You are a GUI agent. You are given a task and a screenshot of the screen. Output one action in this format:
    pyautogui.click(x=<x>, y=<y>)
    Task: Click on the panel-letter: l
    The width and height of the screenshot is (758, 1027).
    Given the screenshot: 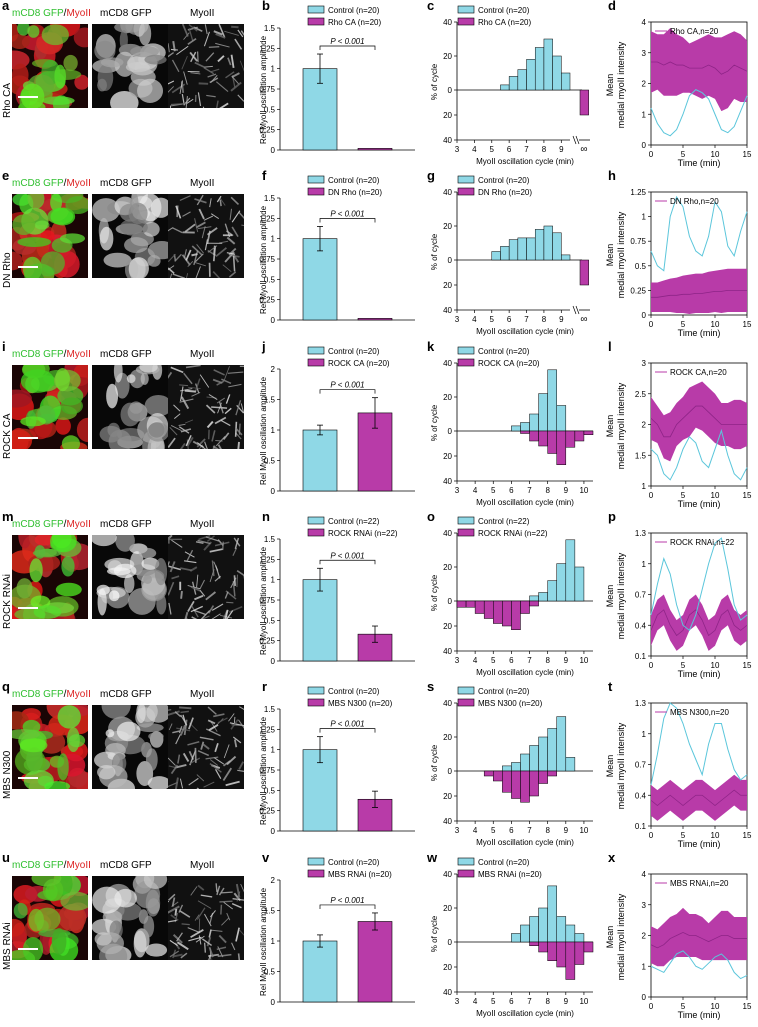 What is the action you would take?
    pyautogui.click(x=610, y=346)
    